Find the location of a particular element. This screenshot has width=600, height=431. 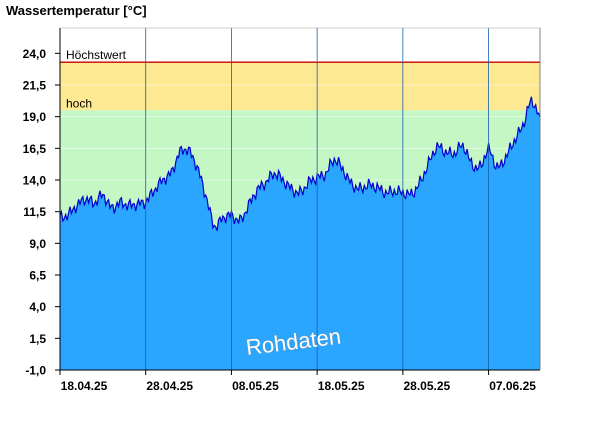

y-tick-label: 14,0 is located at coordinates (35, 181).